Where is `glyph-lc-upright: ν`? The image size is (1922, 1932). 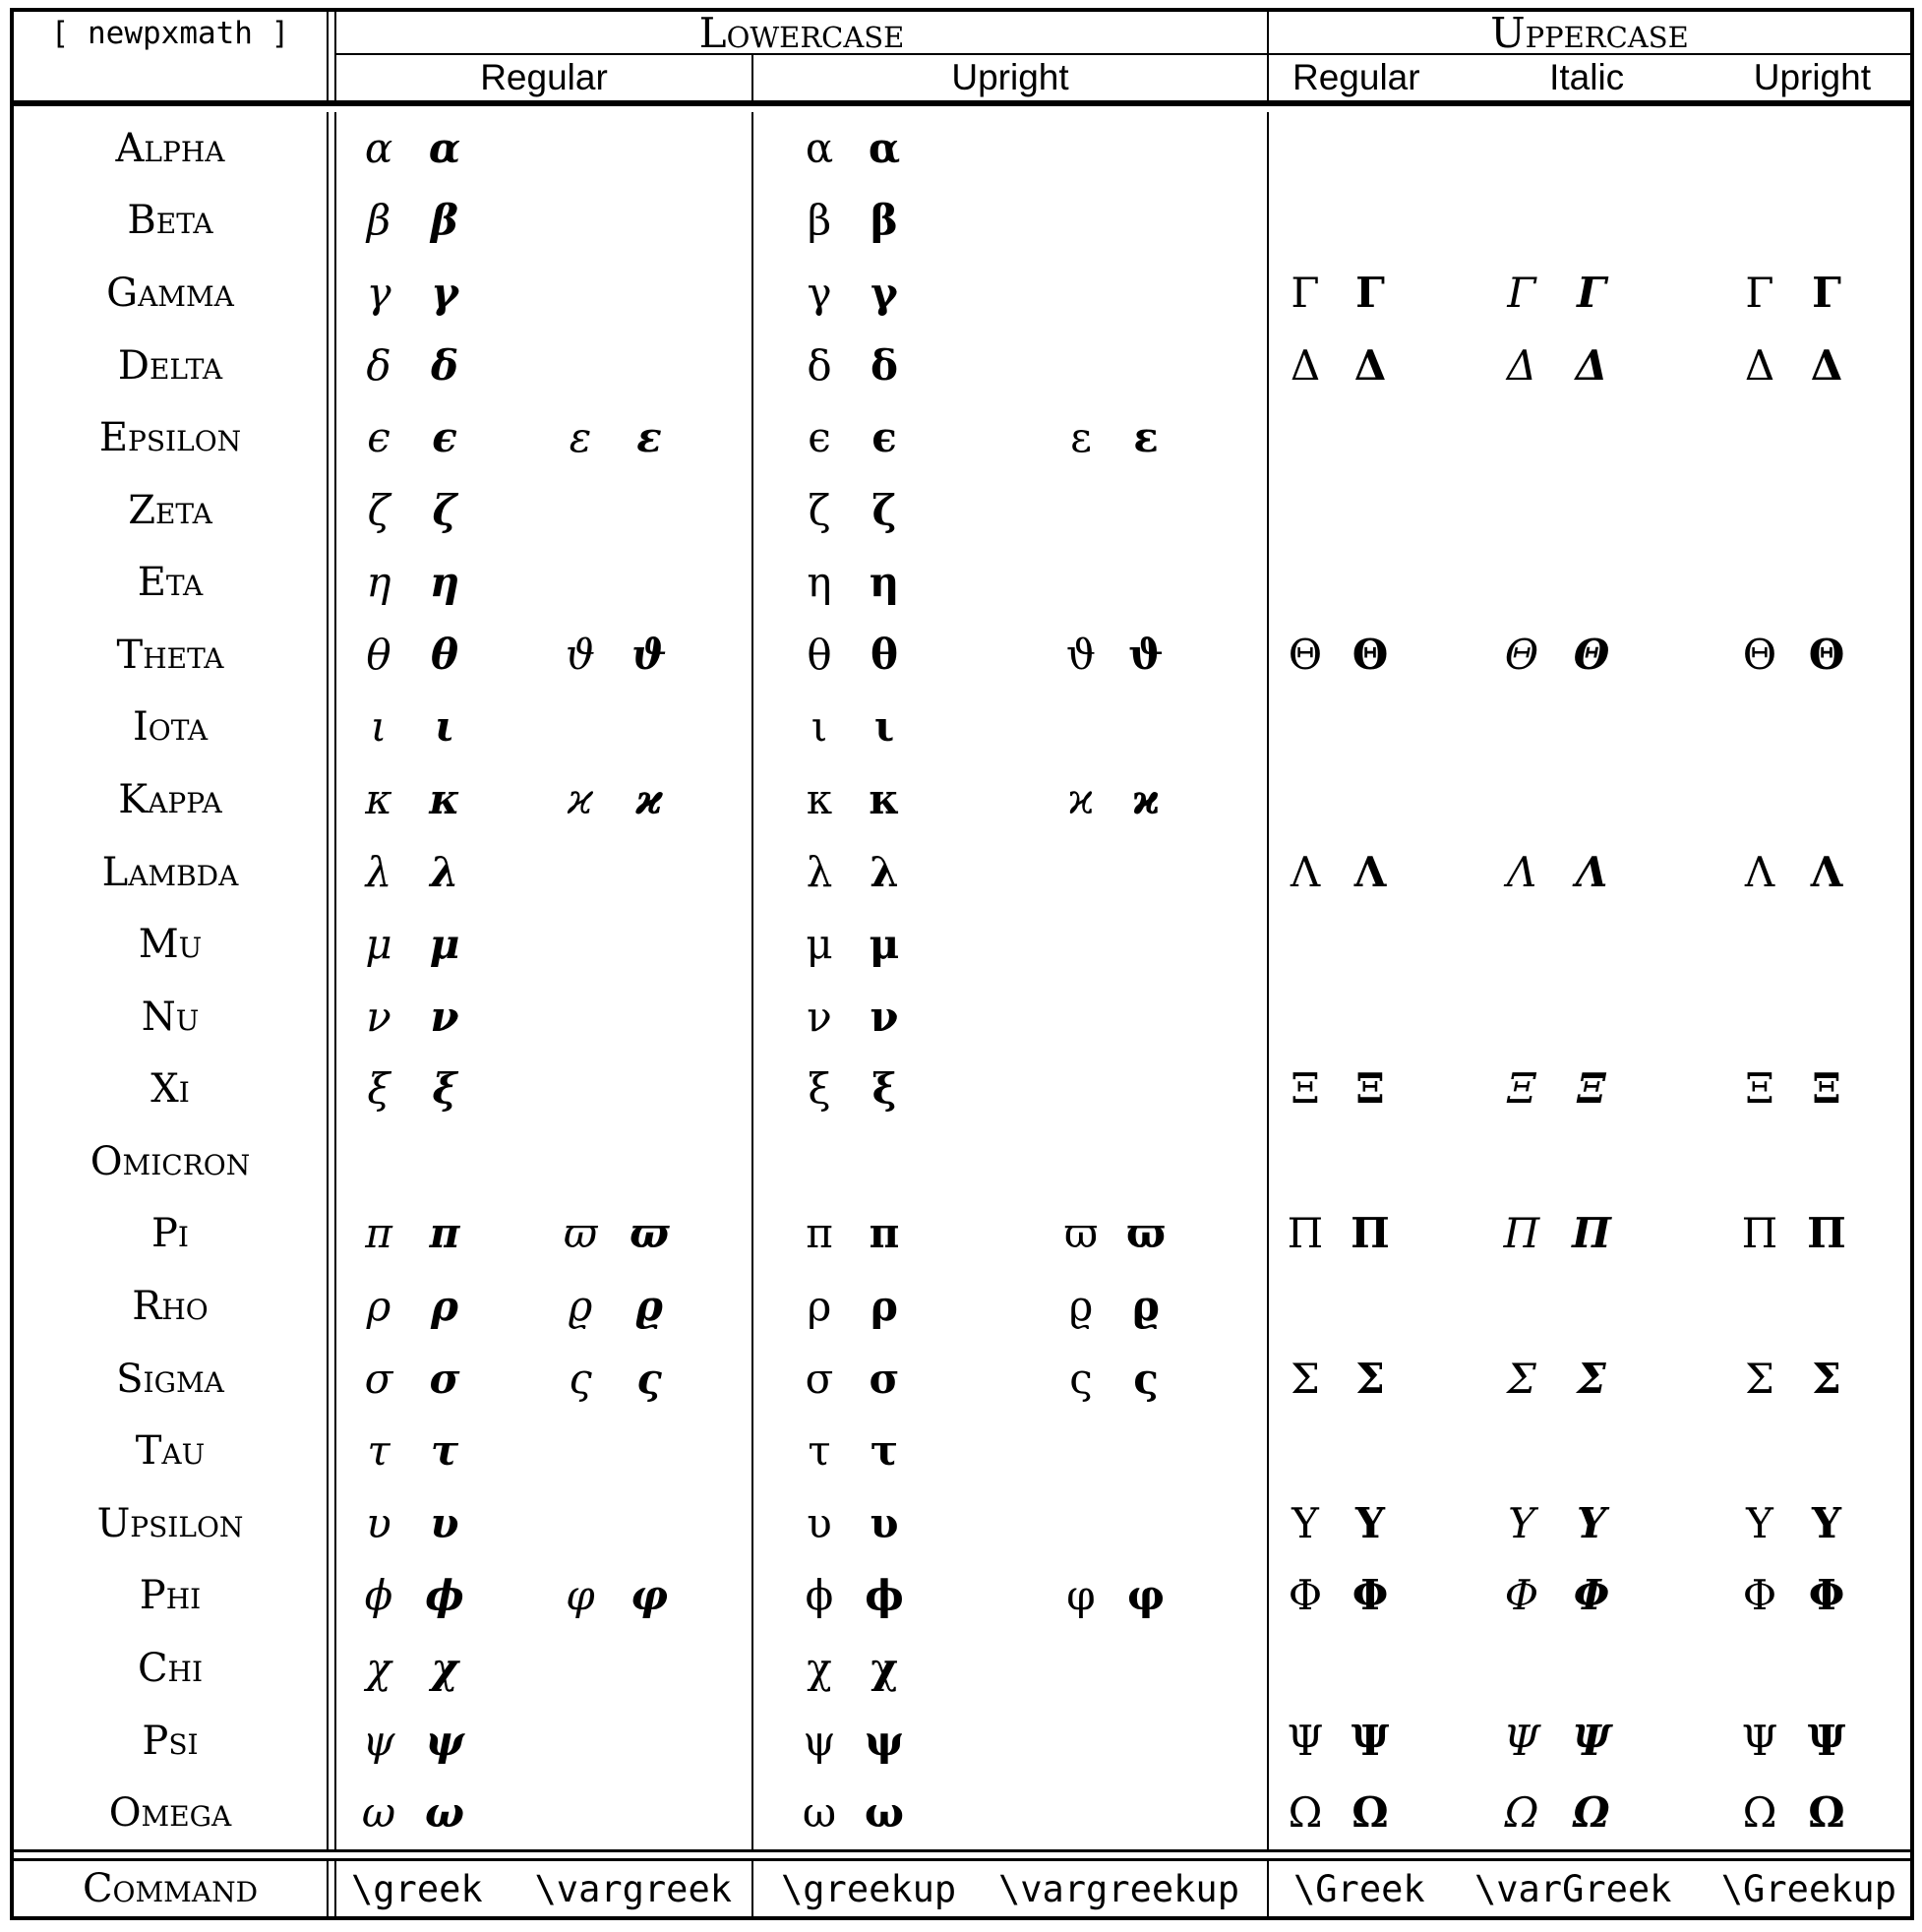 glyph-lc-upright: ν is located at coordinates (820, 1016).